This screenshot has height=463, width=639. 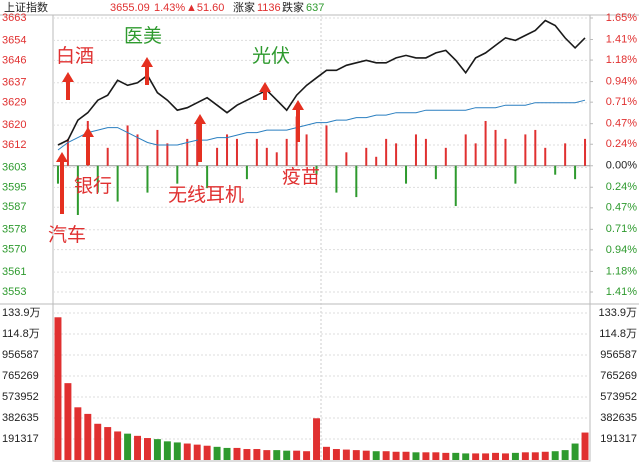 What do you see at coordinates (14, 125) in the screenshot?
I see `y-tick-label: 3620` at bounding box center [14, 125].